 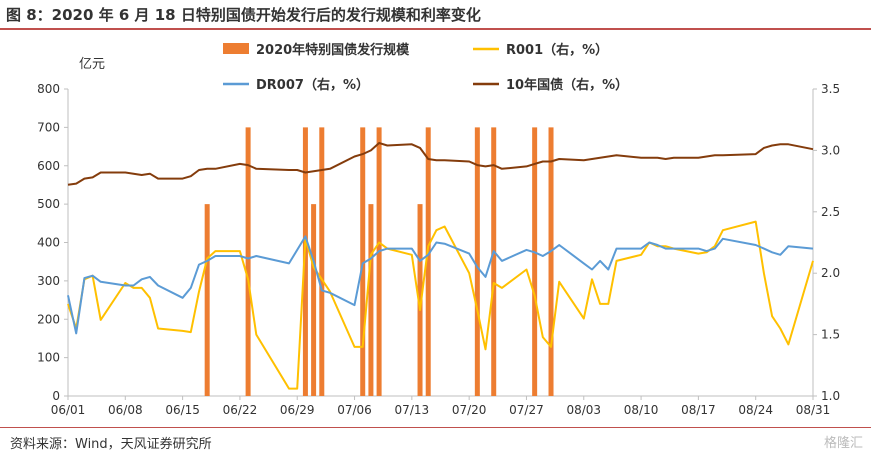 What do you see at coordinates (243, 15) in the screenshot?
I see `figure-title: 图 8：2020 年 6 月 18 日特别国债开始发行后的发行规模和利率变化` at bounding box center [243, 15].